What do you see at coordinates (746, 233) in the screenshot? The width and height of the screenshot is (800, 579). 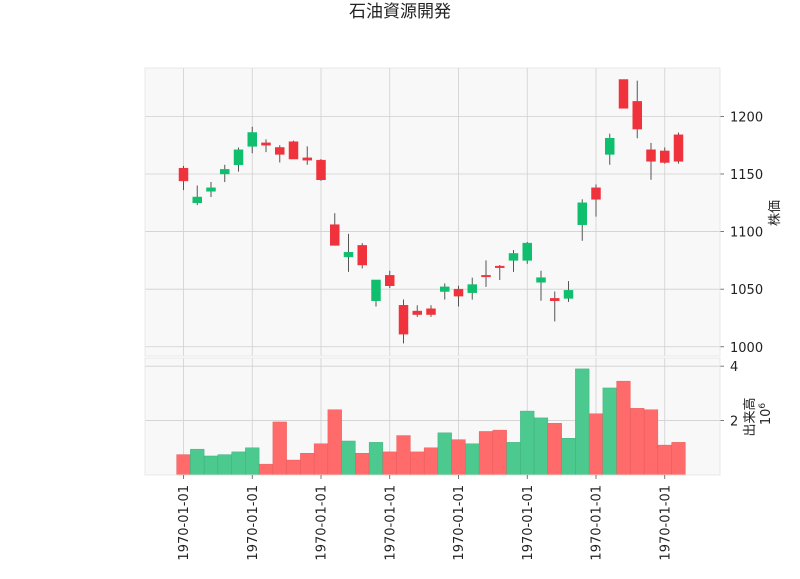 I see `price-tick-label: 1100` at bounding box center [746, 233].